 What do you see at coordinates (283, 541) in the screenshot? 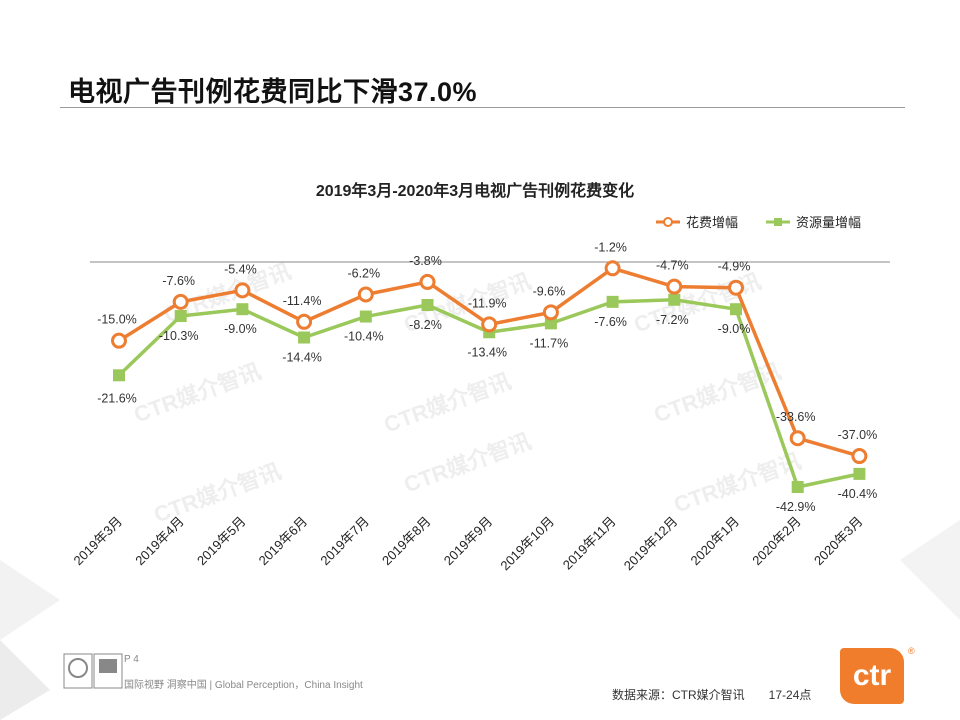
I see `x-tick-3: 2019年6月` at bounding box center [283, 541].